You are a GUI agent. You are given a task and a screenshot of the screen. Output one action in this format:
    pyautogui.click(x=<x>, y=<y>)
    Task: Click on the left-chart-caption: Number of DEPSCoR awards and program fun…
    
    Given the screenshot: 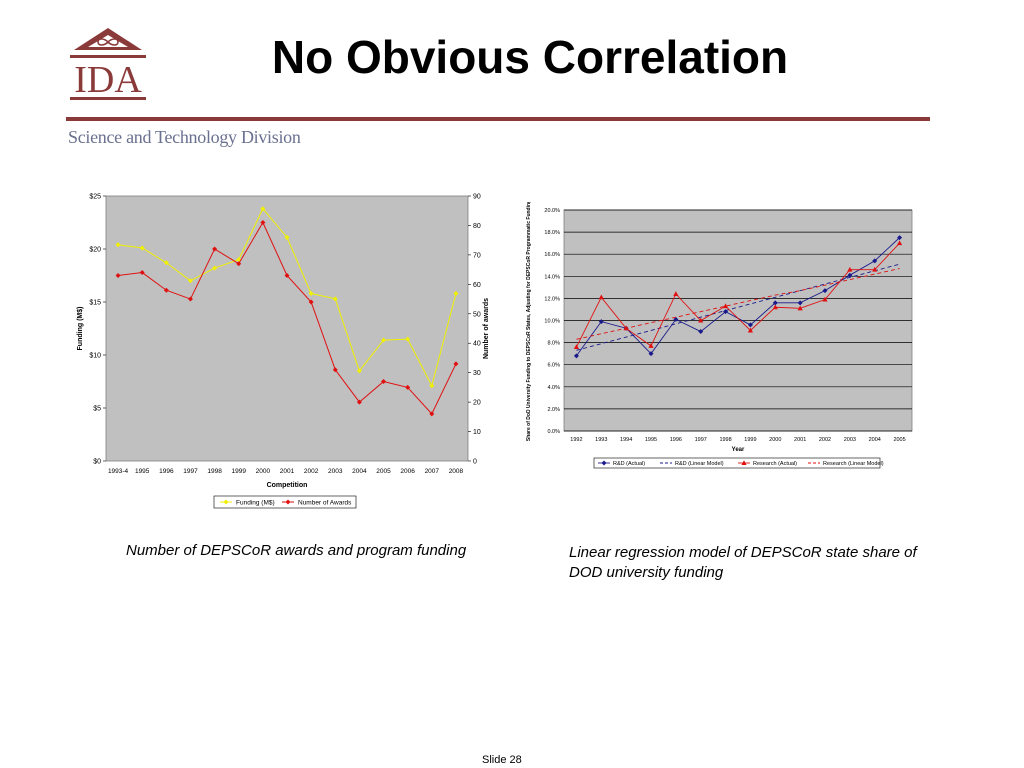 What is the action you would take?
    pyautogui.click(x=296, y=550)
    